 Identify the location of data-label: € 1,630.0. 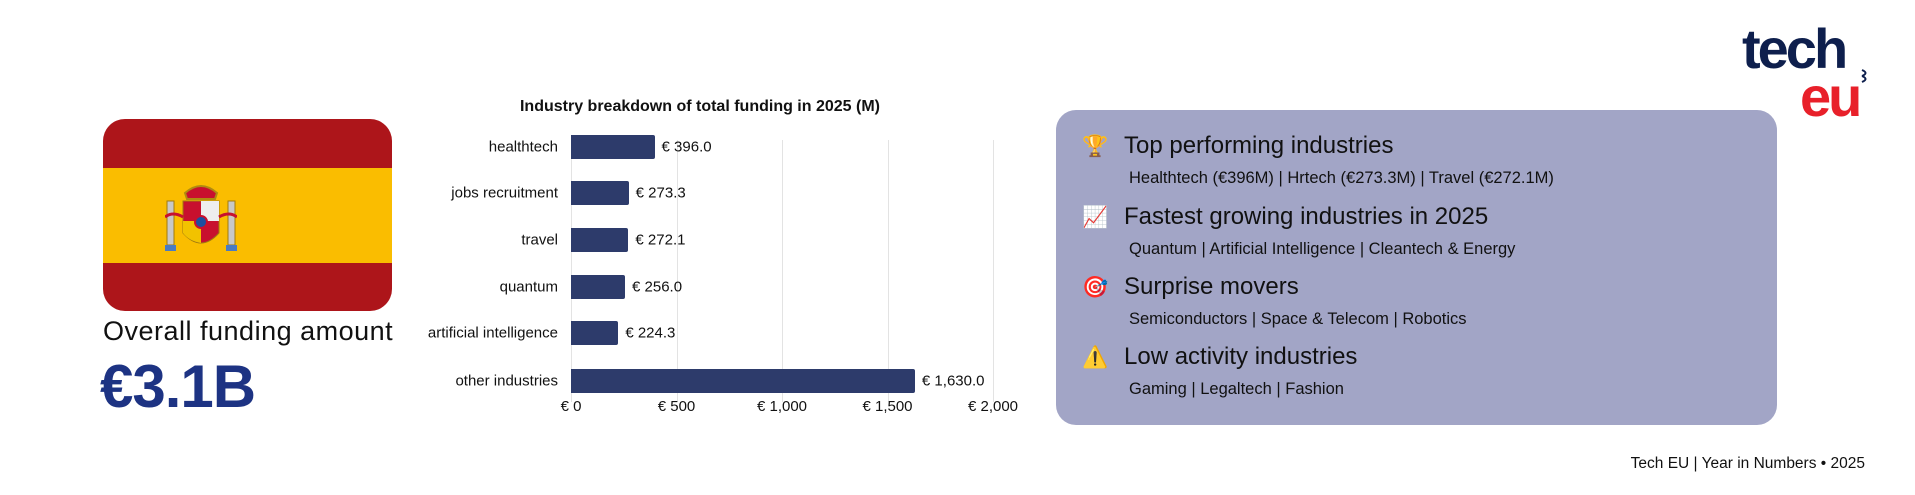
(953, 381).